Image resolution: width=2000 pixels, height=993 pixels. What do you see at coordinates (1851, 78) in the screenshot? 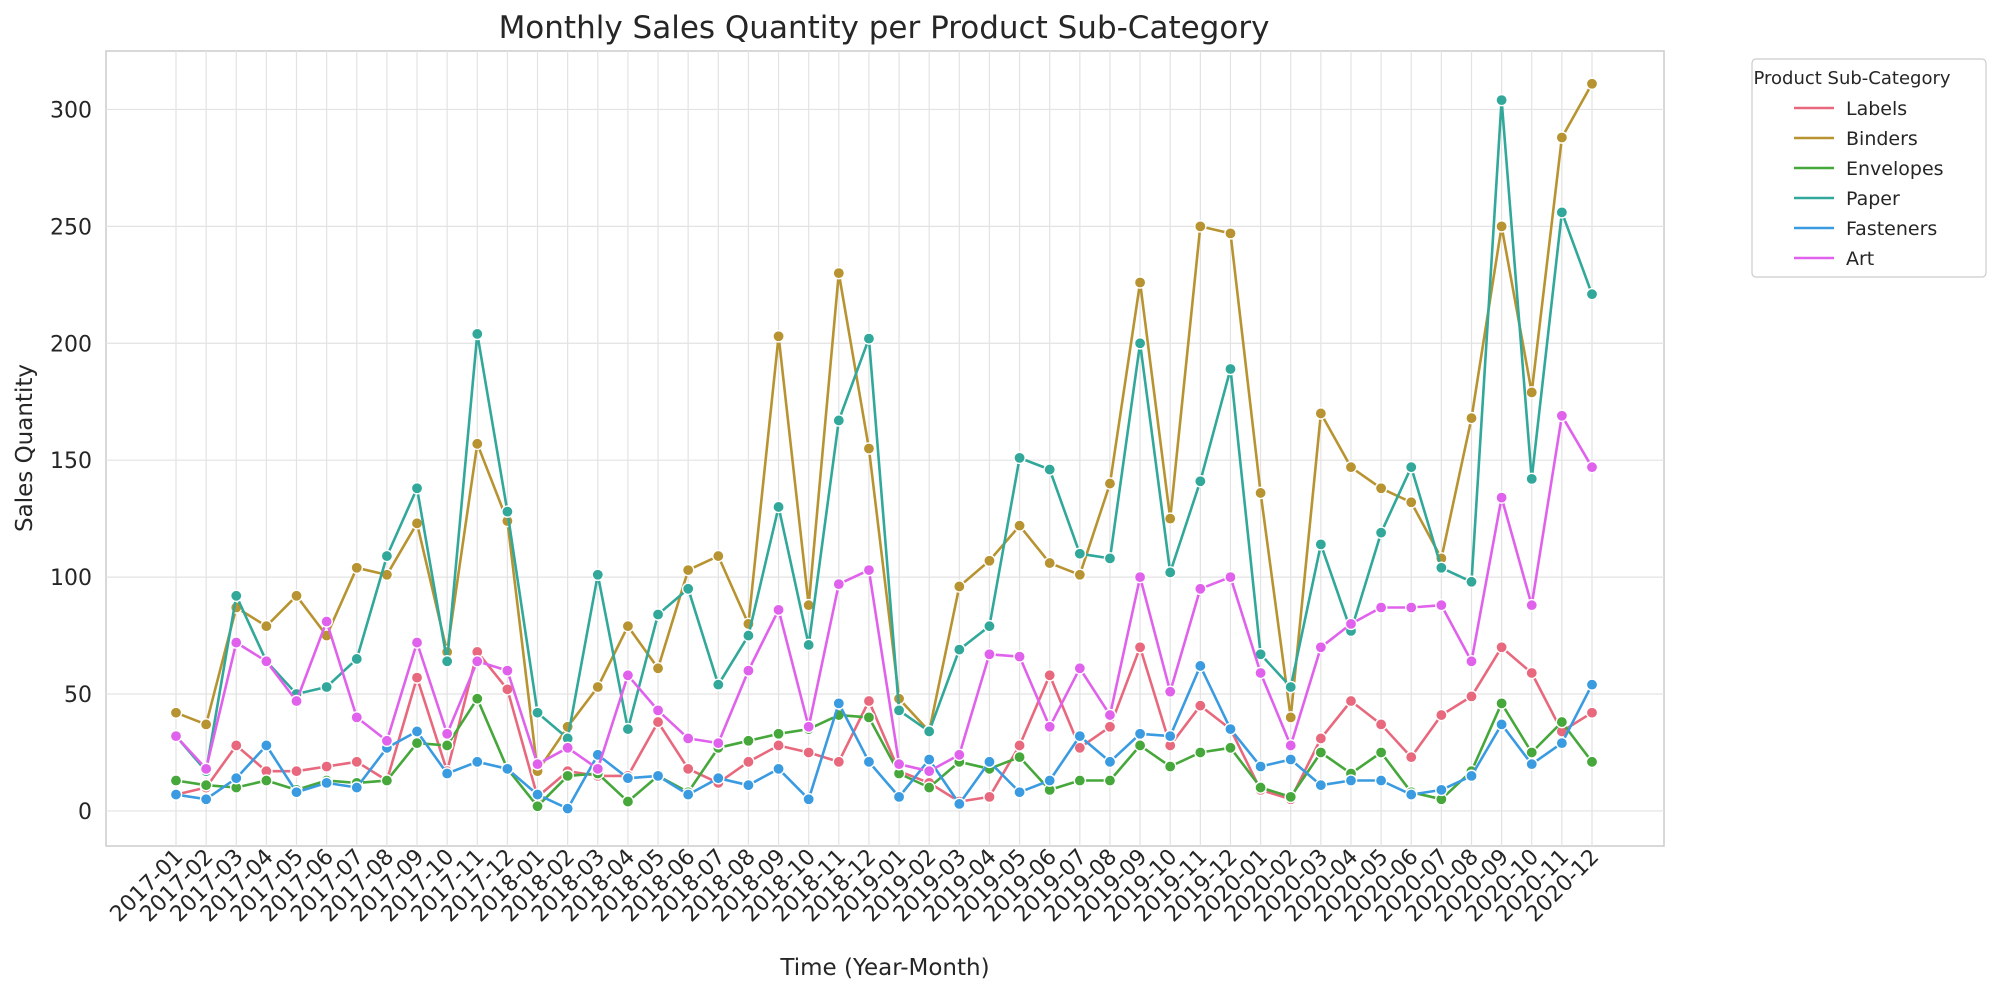
I see `legend-title: Product Sub-Category` at bounding box center [1851, 78].